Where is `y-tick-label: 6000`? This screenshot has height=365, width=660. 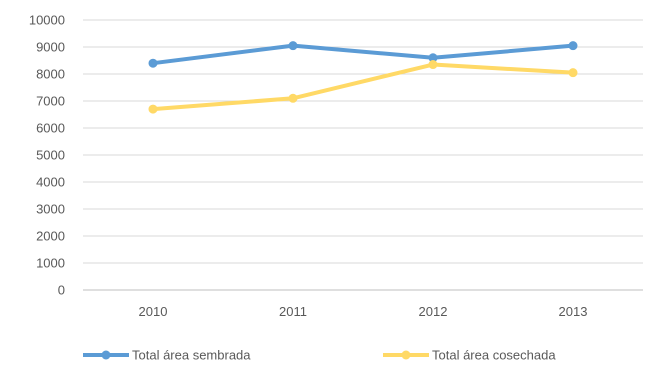
y-tick-label: 6000 is located at coordinates (50, 128).